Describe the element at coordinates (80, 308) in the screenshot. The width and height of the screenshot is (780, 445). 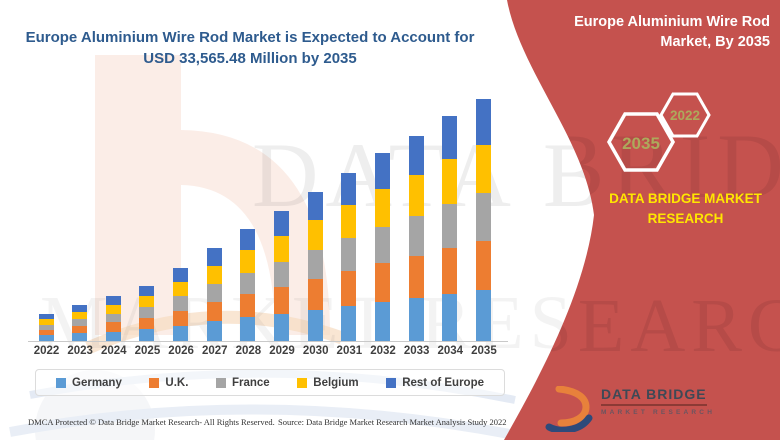
I see `bar-segment-2023-rest-of-europe` at that location.